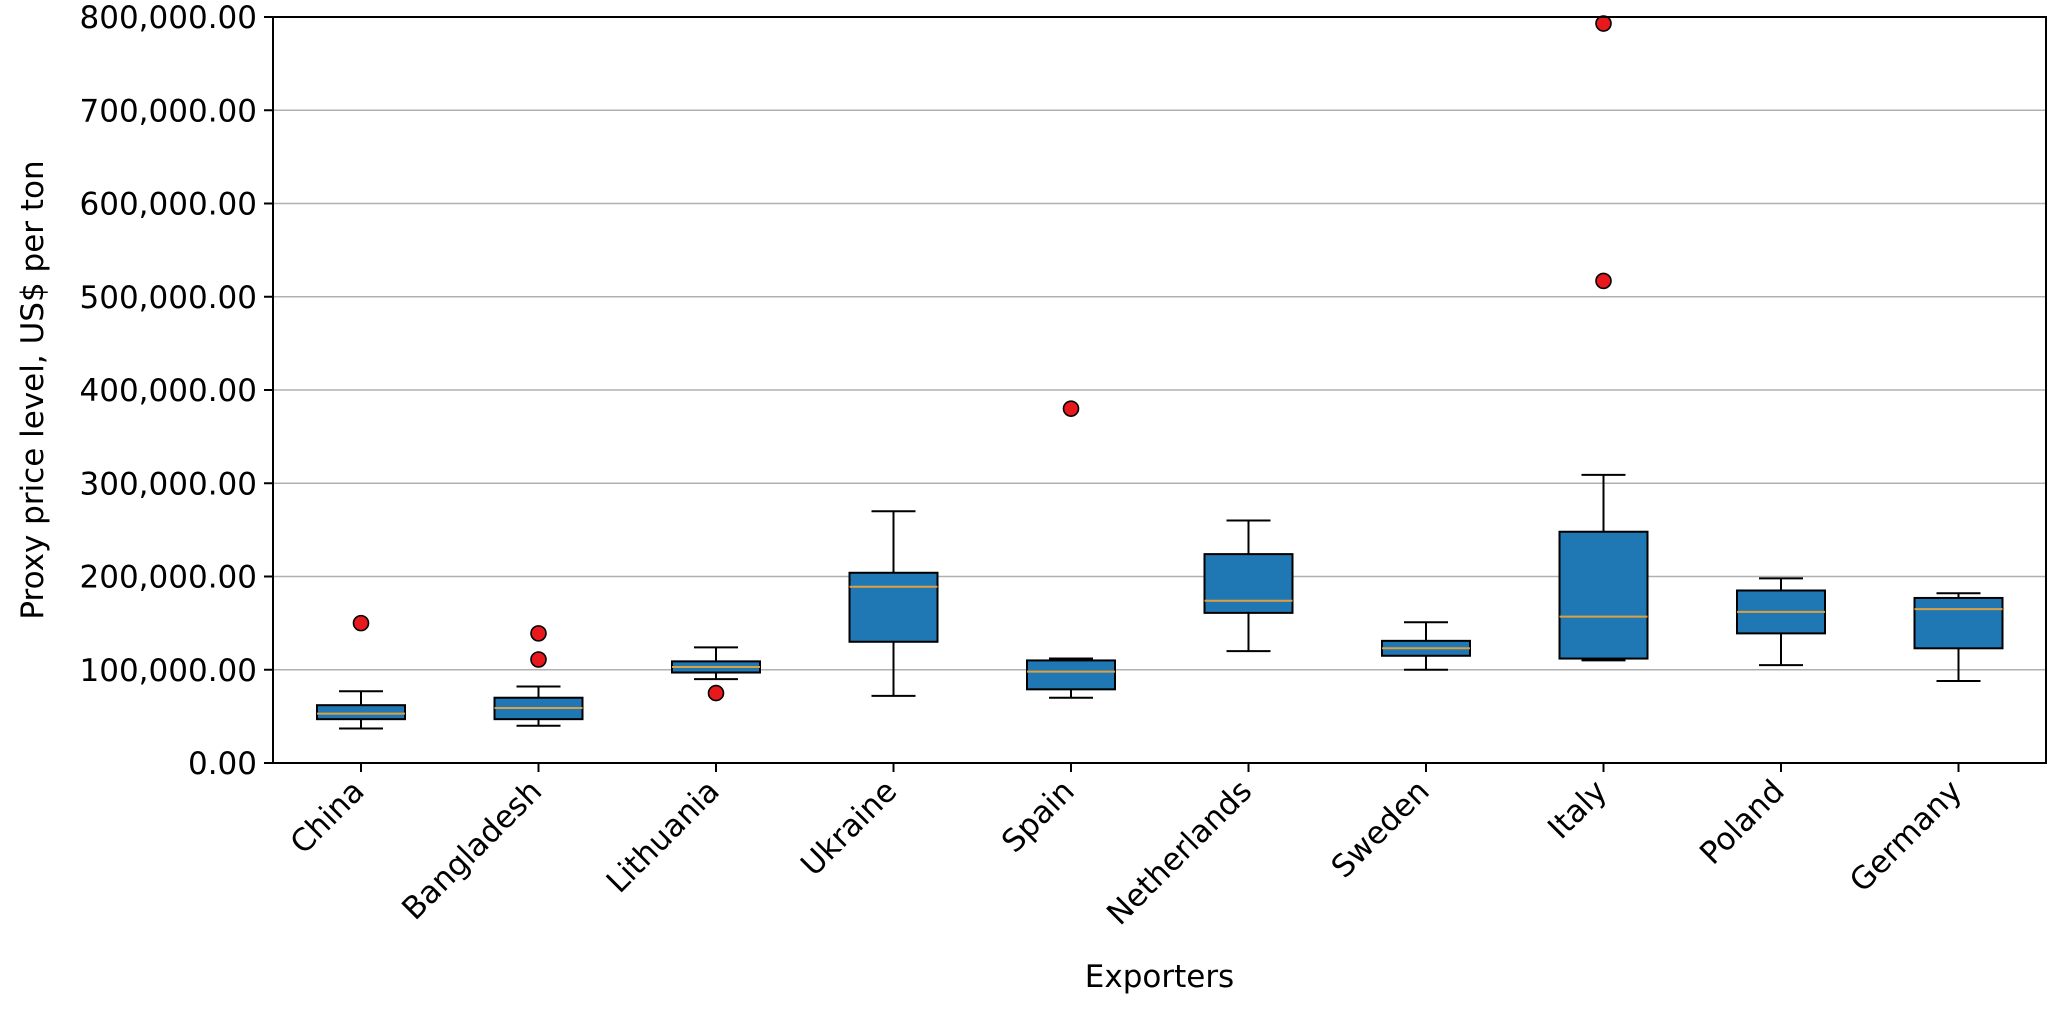  Describe the element at coordinates (1038, 816) in the screenshot. I see `x-tick-label: Spain` at that location.